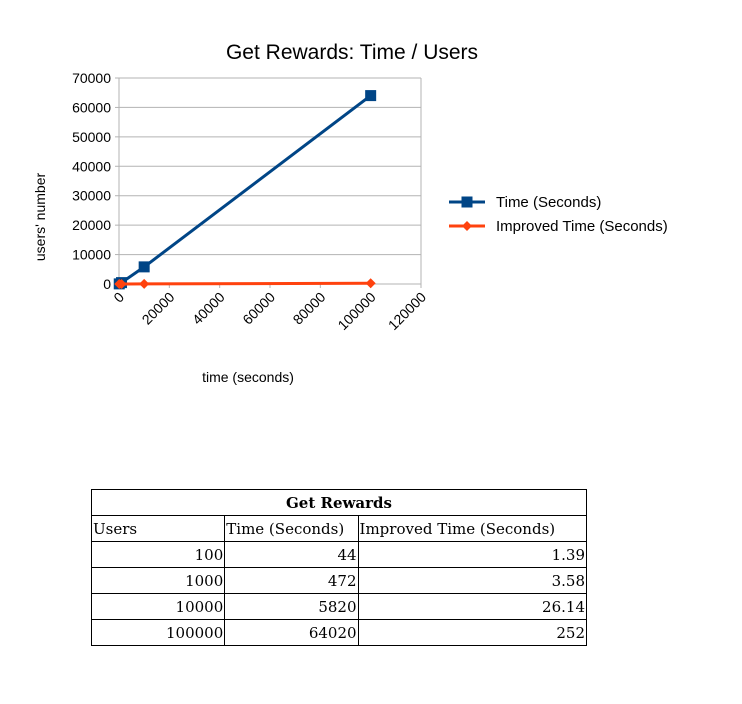  What do you see at coordinates (107, 284) in the screenshot?
I see `y-tick-label: 0` at bounding box center [107, 284].